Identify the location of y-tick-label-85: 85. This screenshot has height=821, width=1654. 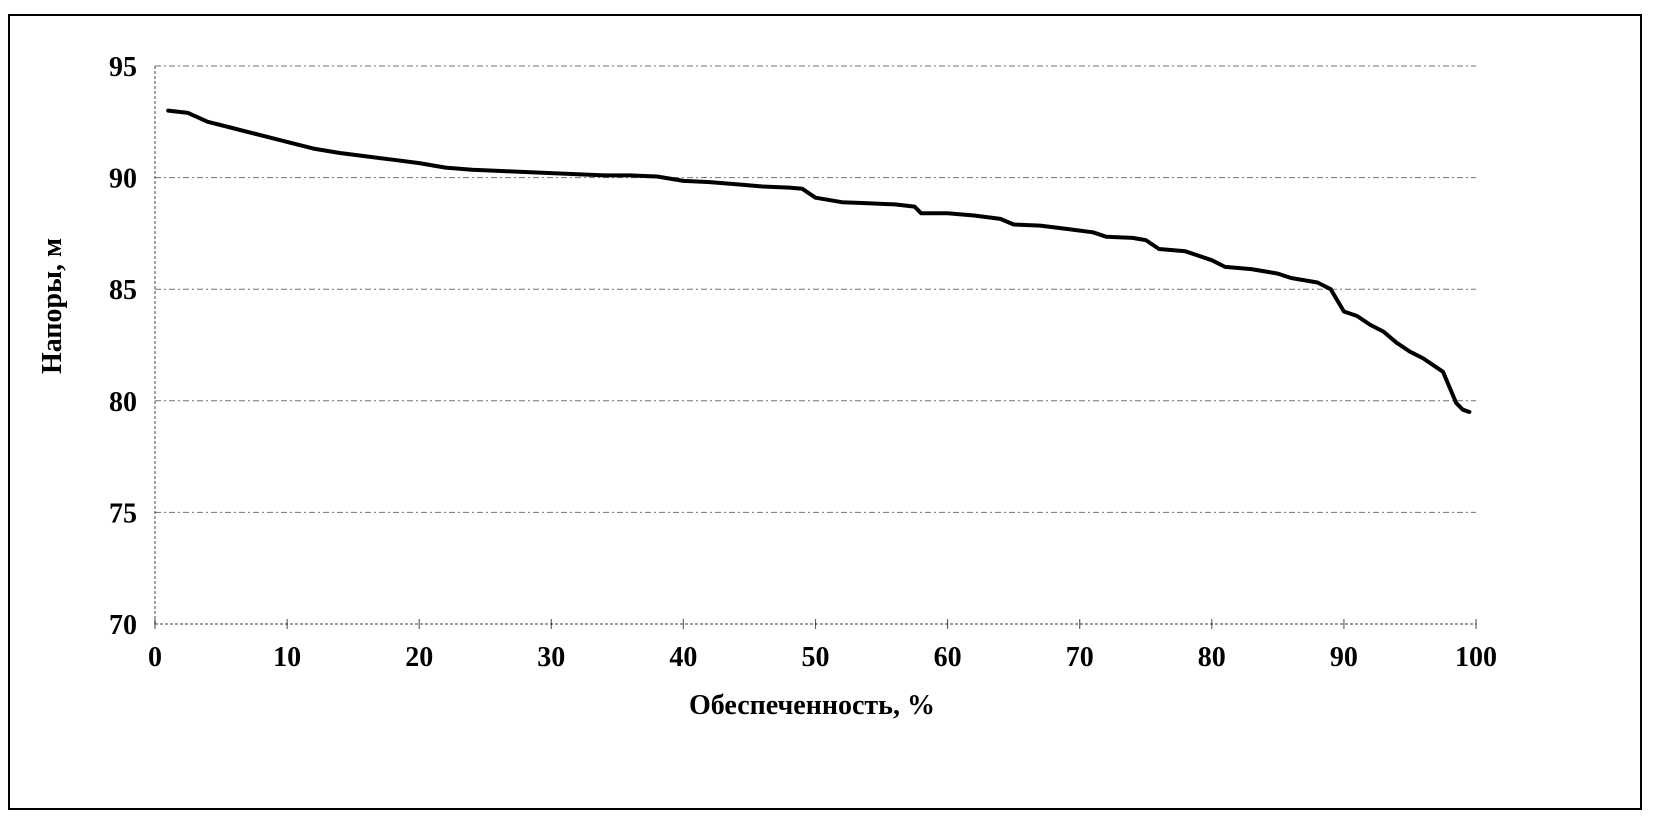
(123, 290).